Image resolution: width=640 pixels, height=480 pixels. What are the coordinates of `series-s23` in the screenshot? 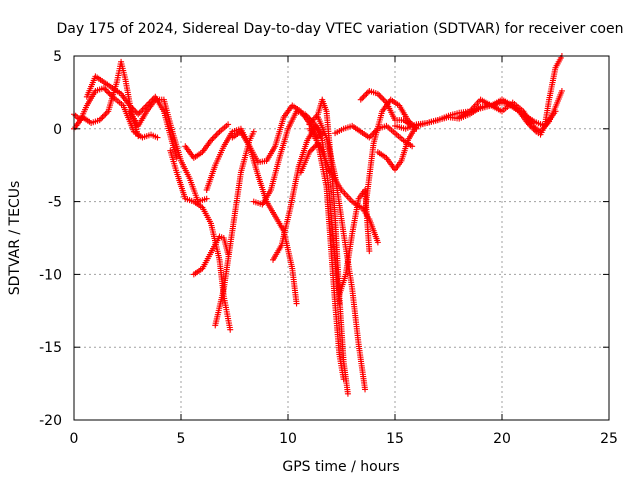 It's located at (510, 111).